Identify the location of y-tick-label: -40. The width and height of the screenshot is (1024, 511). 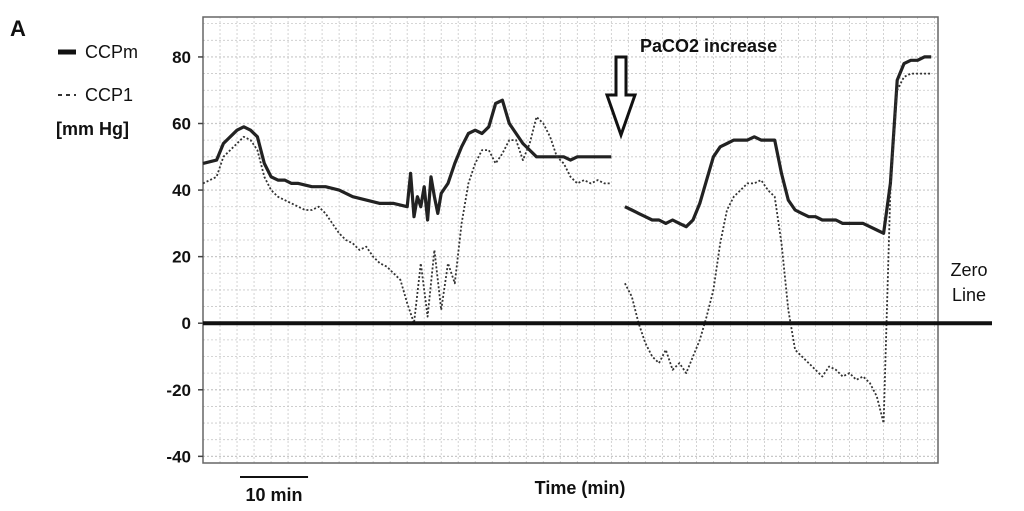
(178, 456).